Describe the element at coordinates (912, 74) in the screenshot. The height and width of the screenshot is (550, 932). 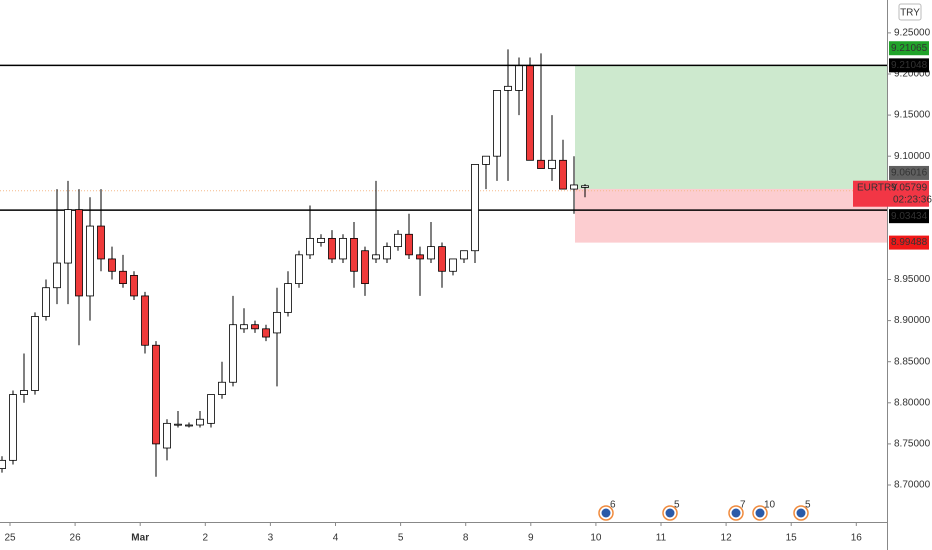
I see `y-tick-label: 9.20000` at that location.